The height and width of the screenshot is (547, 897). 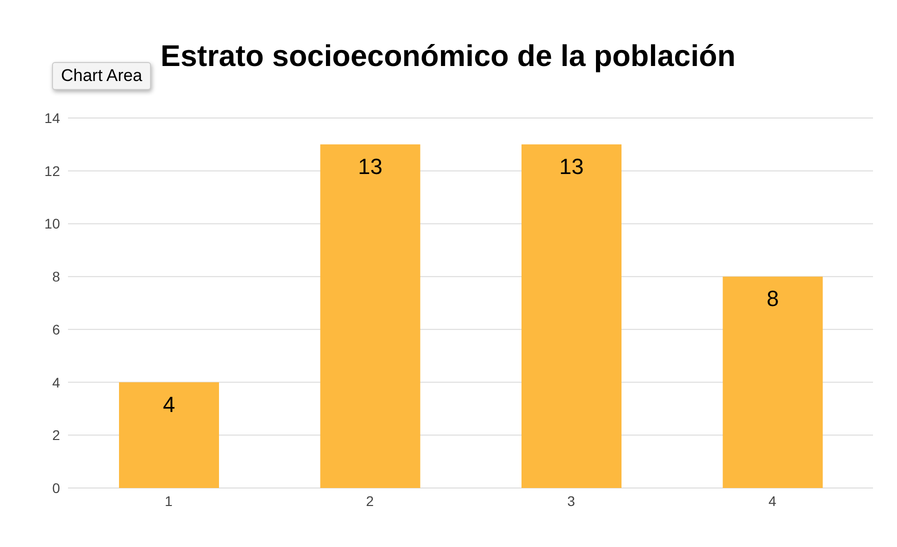 I want to click on y-tick-label: 6, so click(x=56, y=329).